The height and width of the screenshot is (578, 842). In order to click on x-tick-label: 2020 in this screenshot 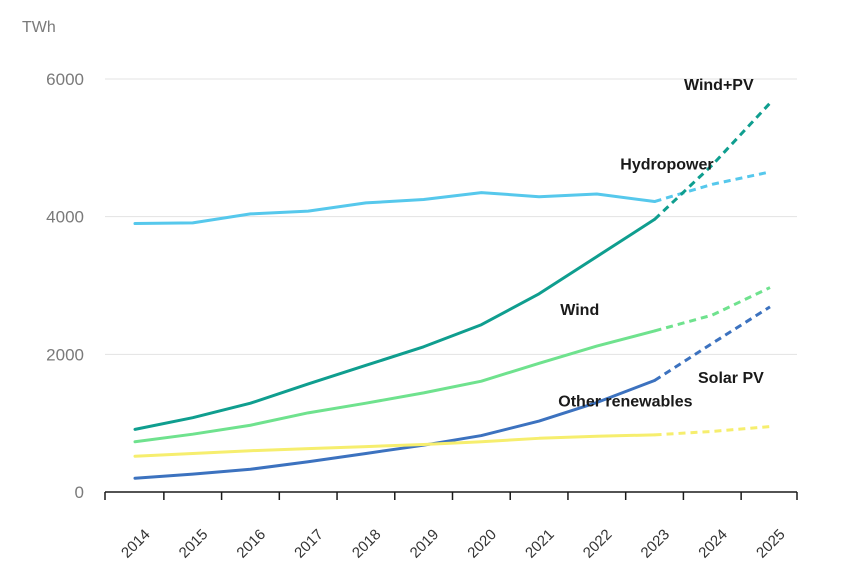, I will do `click(482, 544)`.